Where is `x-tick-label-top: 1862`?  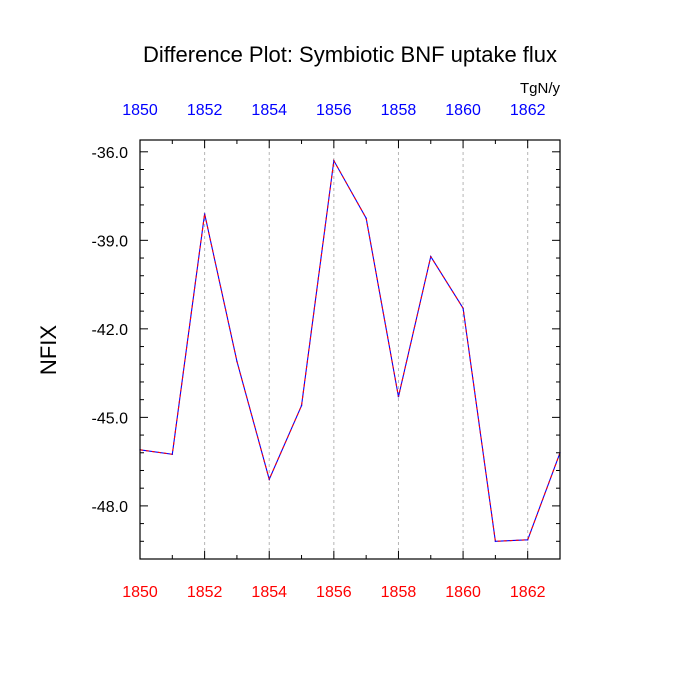
x-tick-label-top: 1862 is located at coordinates (528, 110).